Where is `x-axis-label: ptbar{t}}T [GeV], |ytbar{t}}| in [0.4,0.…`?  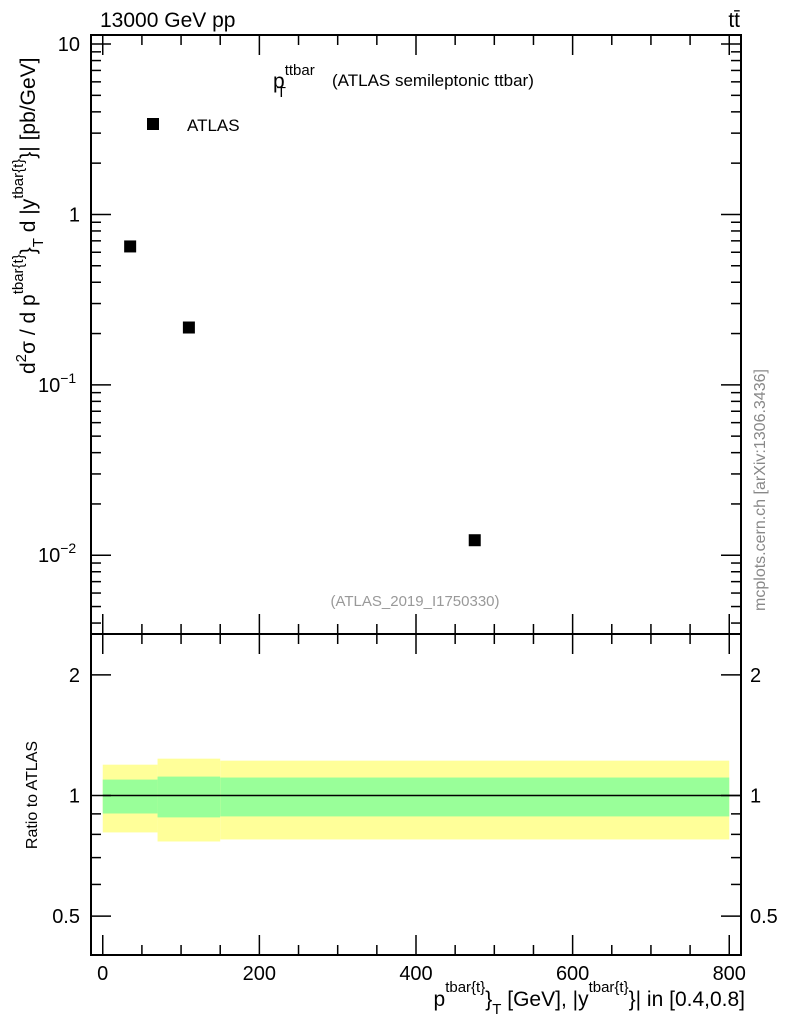
x-axis-label: ptbar{t}}T [GeV], |ytbar{t}}| in [0.4,0.… is located at coordinates (590, 998).